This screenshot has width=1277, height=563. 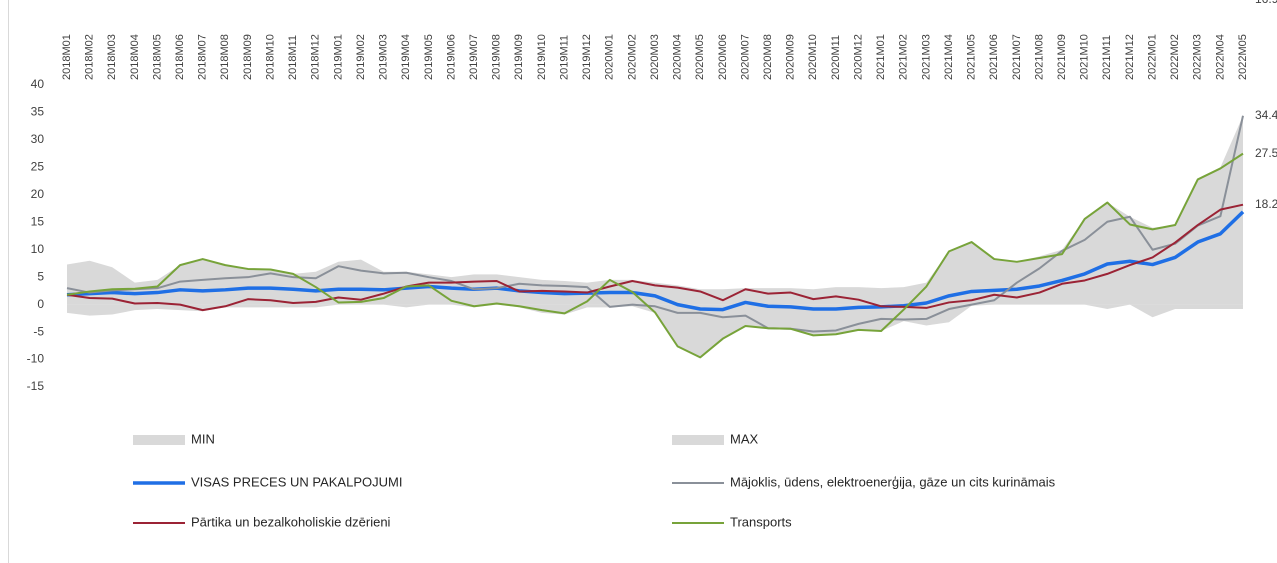 I want to click on x-tick-label: 2019M10, so click(x=542, y=57).